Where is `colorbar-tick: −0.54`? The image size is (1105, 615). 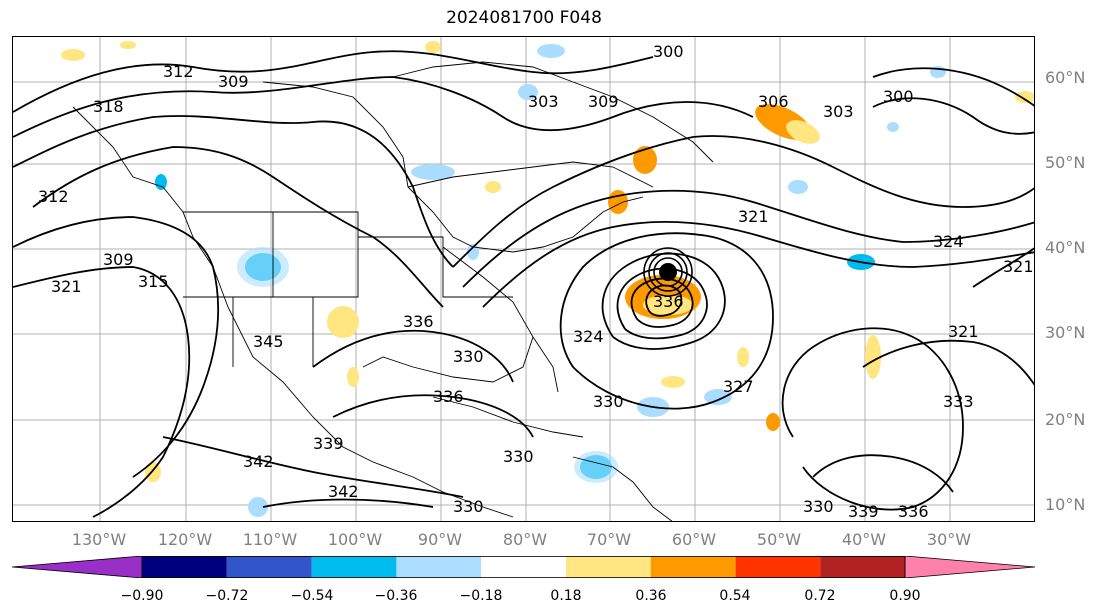 colorbar-tick: −0.54 is located at coordinates (312, 596).